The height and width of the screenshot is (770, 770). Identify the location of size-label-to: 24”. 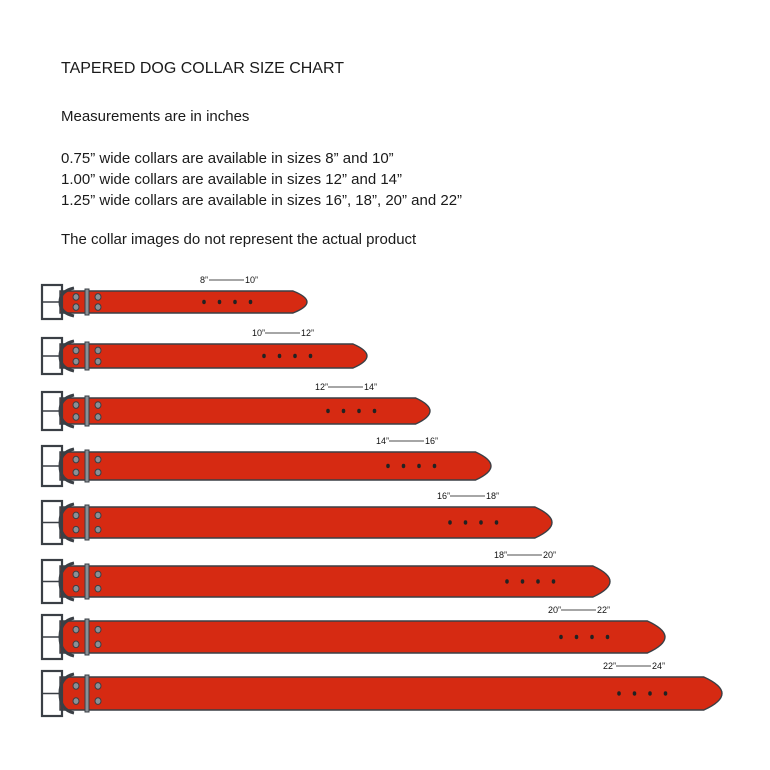
(658, 666).